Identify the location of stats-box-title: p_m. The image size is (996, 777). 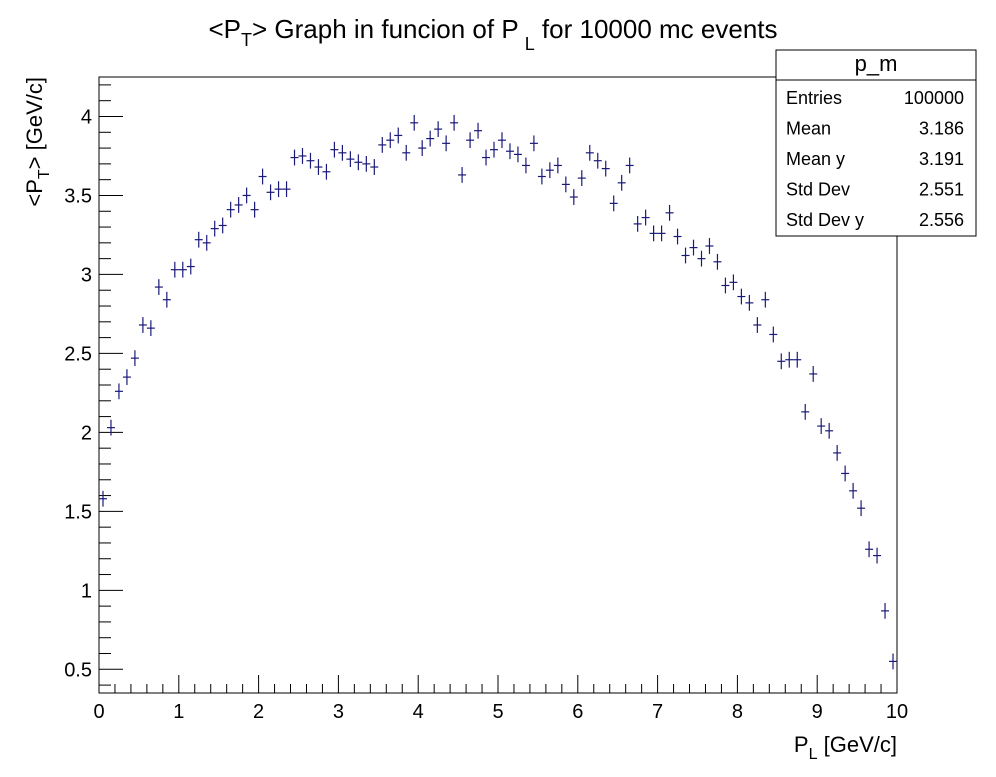
(876, 63).